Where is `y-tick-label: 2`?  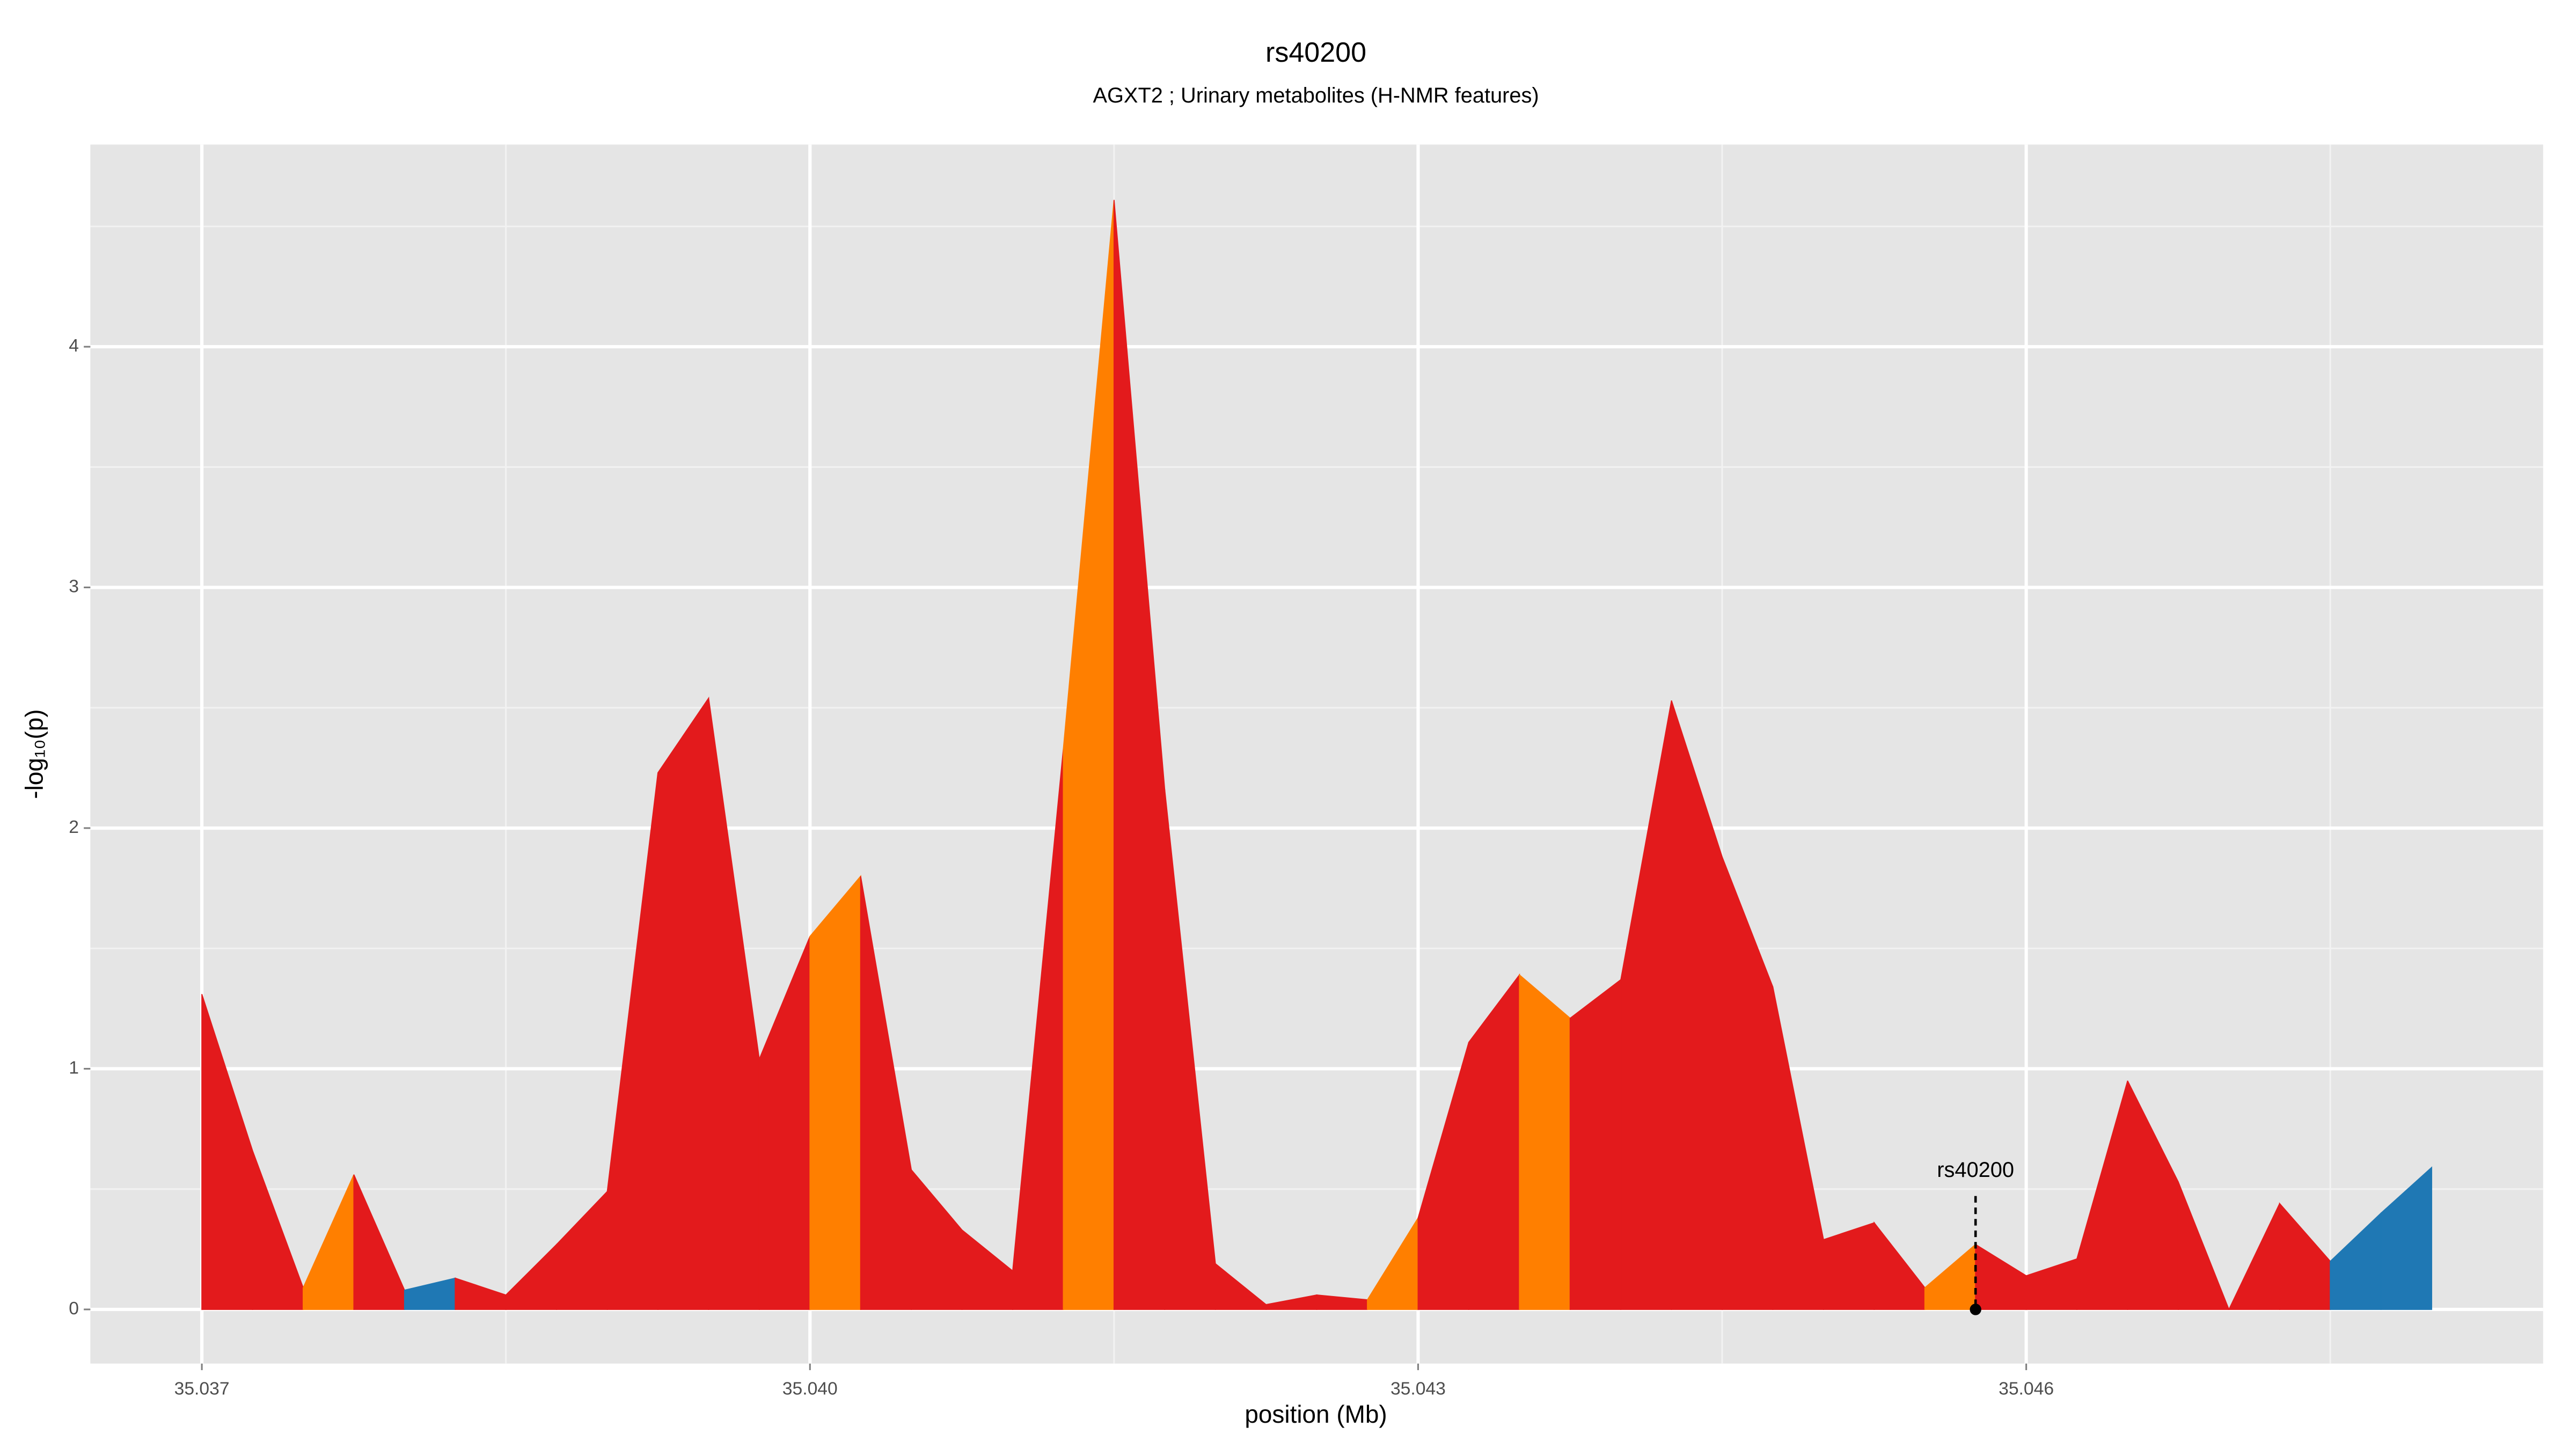 y-tick-label: 2 is located at coordinates (74, 827).